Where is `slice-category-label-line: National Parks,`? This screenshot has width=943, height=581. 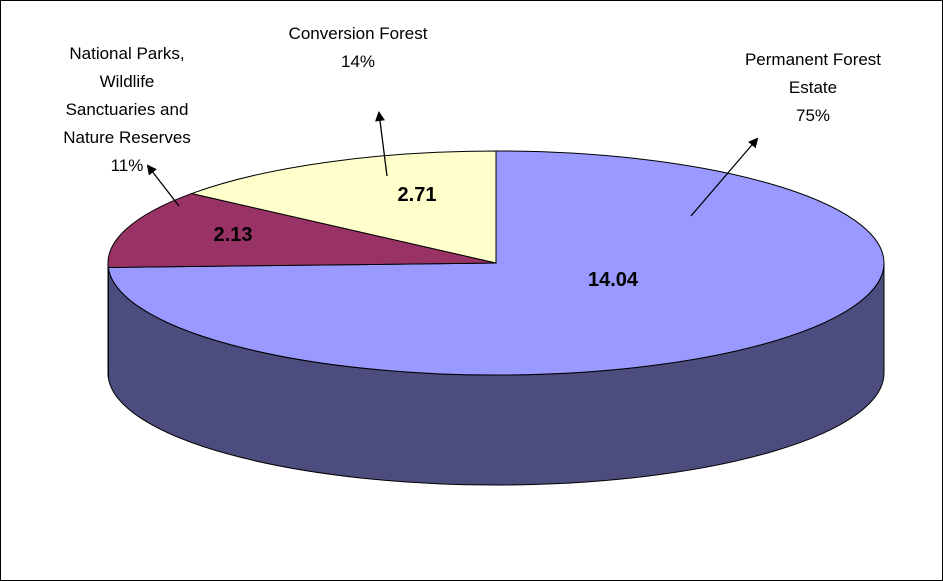 slice-category-label-line: National Parks, is located at coordinates (126, 53).